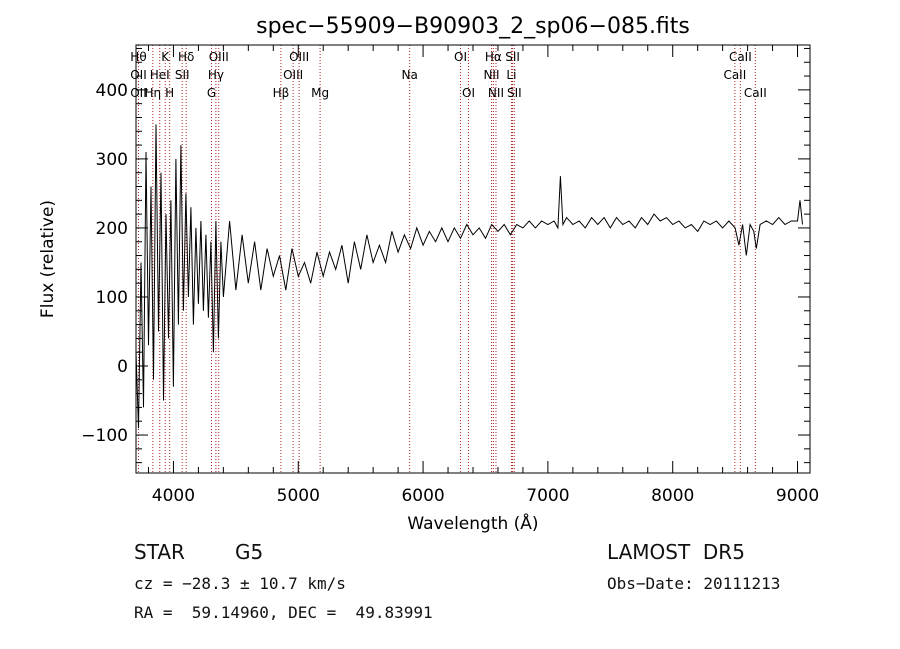  Describe the element at coordinates (422, 496) in the screenshot. I see `x-tick-label: 6000` at that location.